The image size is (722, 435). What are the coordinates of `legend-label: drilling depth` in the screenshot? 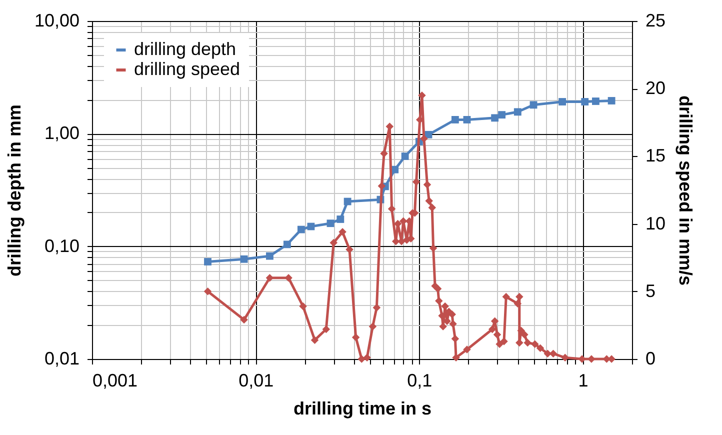 It's located at (185, 49).